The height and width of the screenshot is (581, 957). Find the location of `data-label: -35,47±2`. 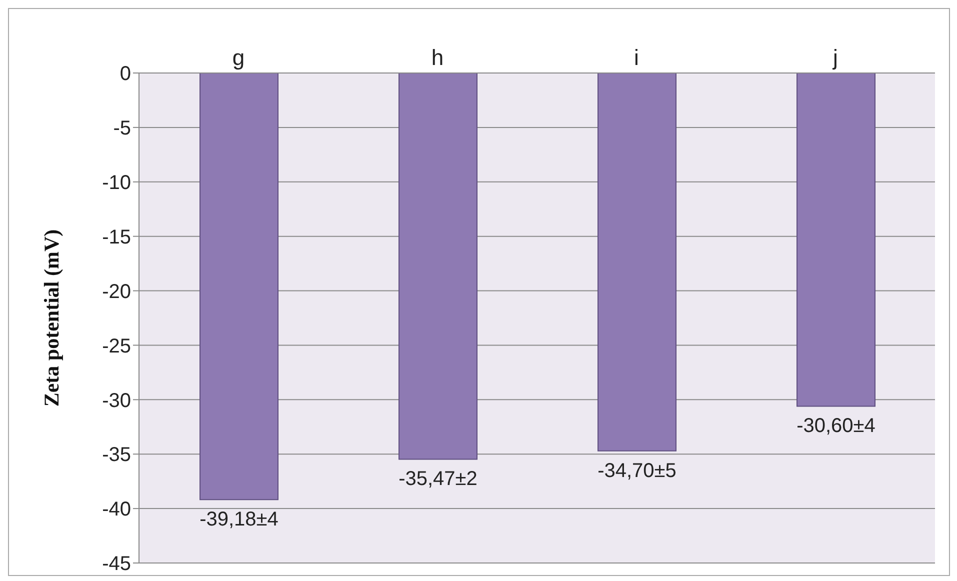

data-label: -35,47±2 is located at coordinates (438, 479).